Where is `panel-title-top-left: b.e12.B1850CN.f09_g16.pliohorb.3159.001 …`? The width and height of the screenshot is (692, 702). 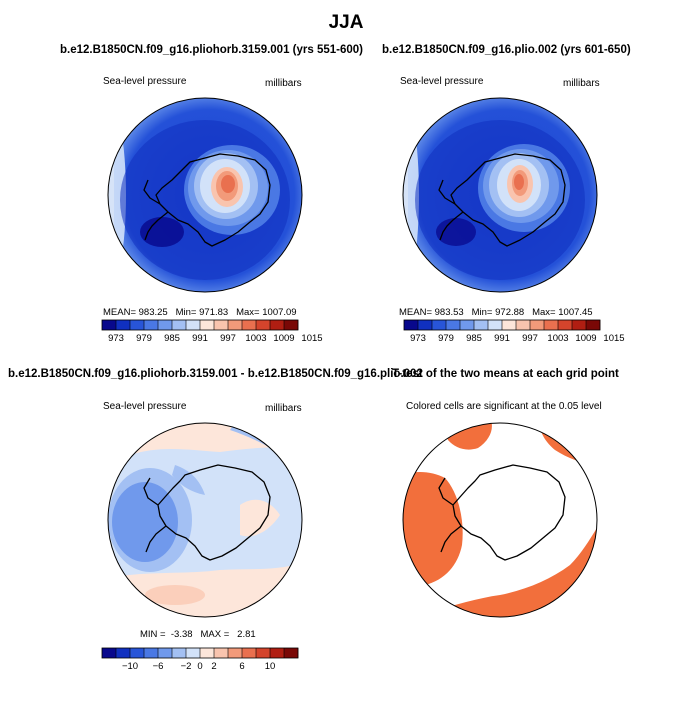
panel-title-top-left: b.e12.B1850CN.f09_g16.pliohorb.3159.001 … is located at coordinates (211, 50).